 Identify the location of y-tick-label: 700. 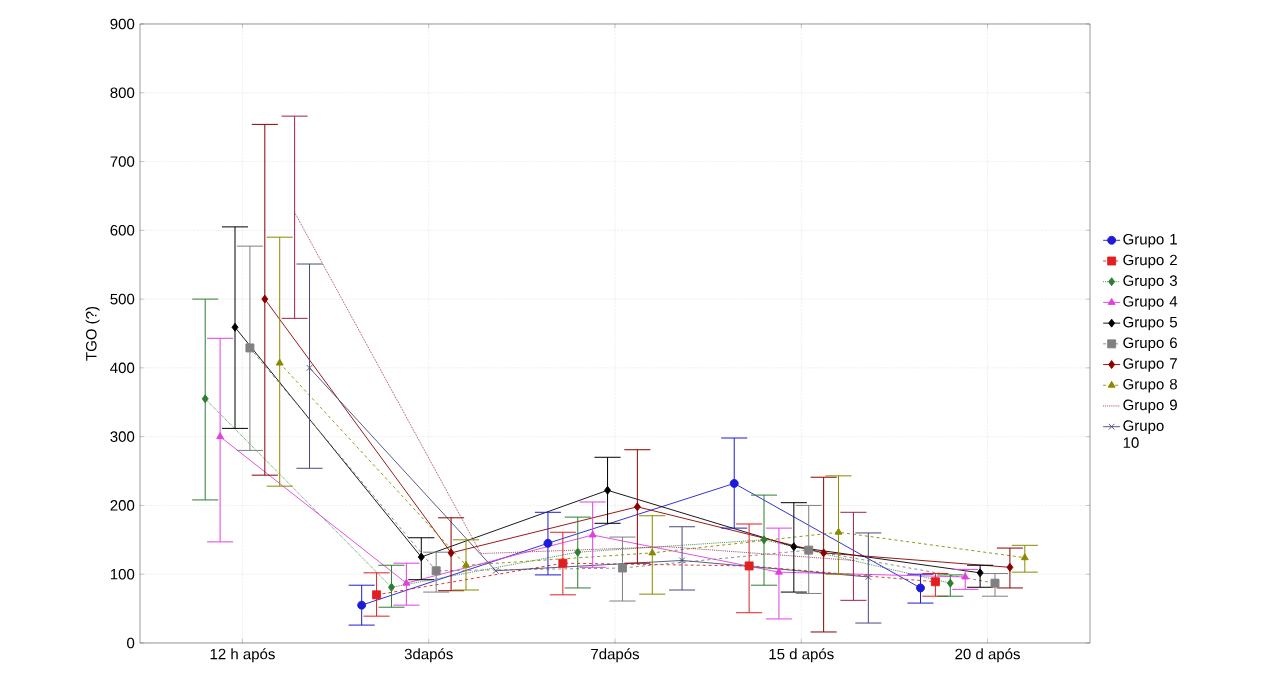
(122, 161).